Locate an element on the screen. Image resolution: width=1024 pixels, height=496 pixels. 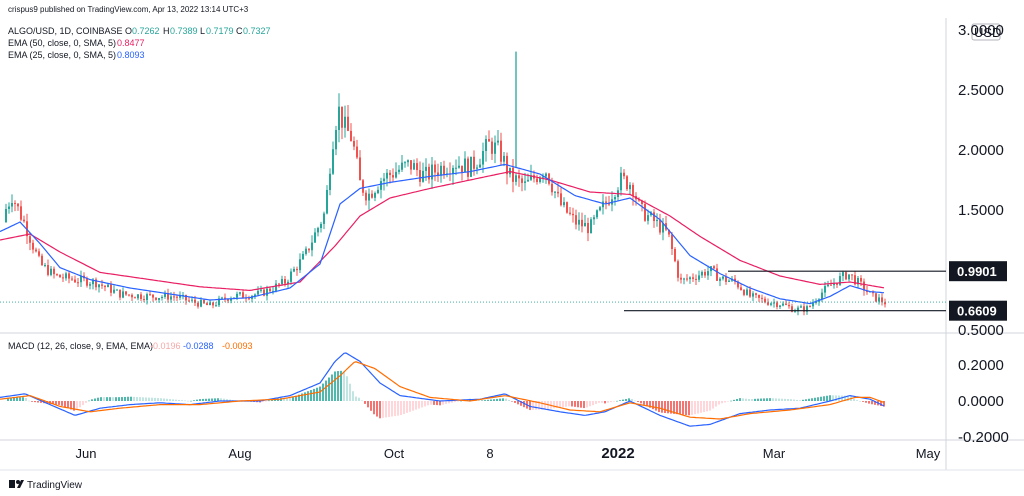
macd-axis-ticks: 0.2000 0.0000 -0.2000 is located at coordinates (983, 401).